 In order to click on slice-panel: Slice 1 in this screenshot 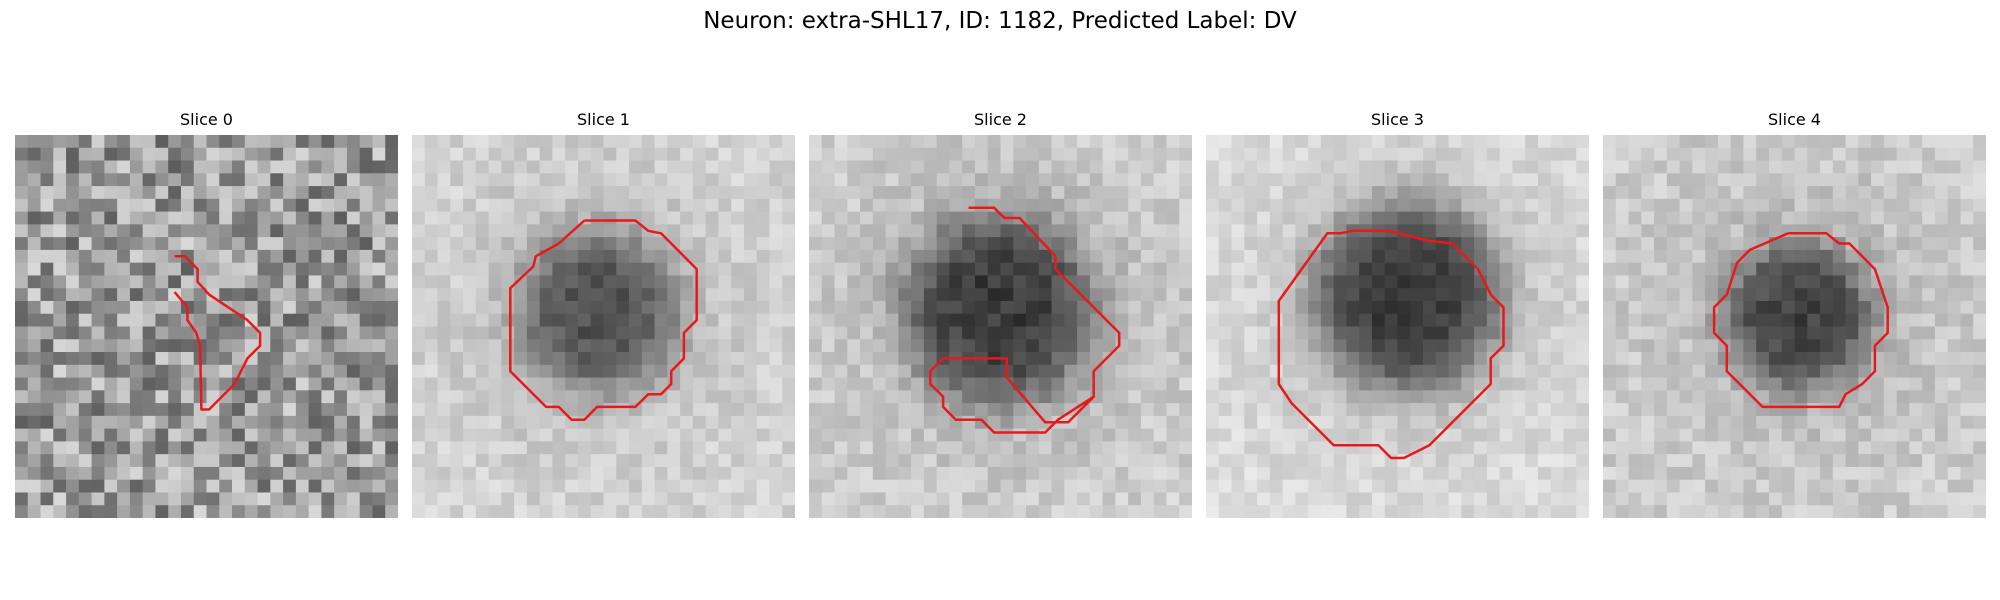, I will do `click(603, 313)`.